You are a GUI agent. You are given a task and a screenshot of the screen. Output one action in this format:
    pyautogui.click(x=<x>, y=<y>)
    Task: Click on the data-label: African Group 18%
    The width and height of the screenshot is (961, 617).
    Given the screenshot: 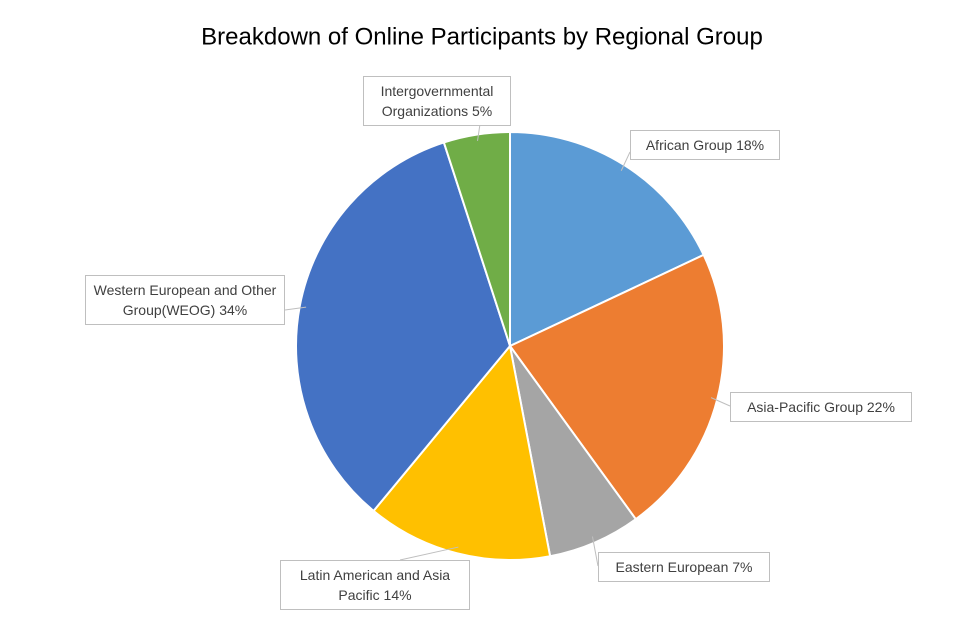 What is the action you would take?
    pyautogui.click(x=705, y=145)
    